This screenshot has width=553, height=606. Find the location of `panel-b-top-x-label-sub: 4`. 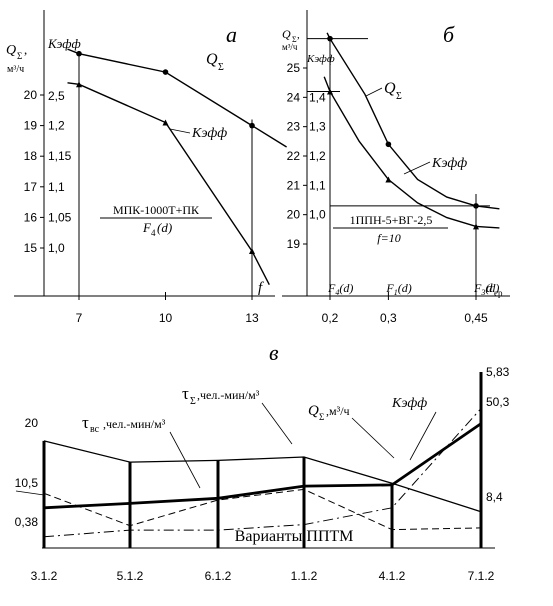

panel-b-top-x-label-sub: 4 is located at coordinates (337, 292).